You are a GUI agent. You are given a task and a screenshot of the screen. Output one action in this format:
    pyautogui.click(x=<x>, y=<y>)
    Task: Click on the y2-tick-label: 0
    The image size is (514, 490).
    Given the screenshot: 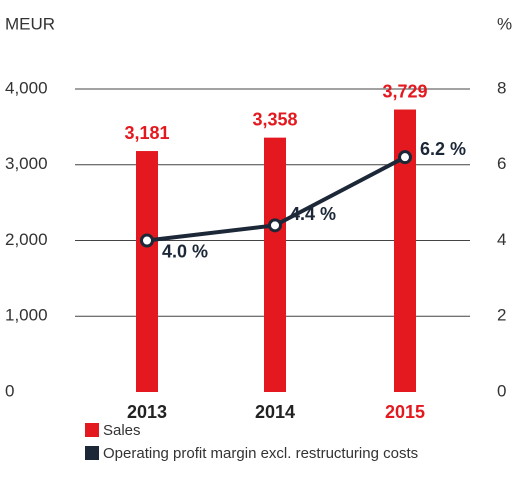 What is the action you would take?
    pyautogui.click(x=501, y=390)
    